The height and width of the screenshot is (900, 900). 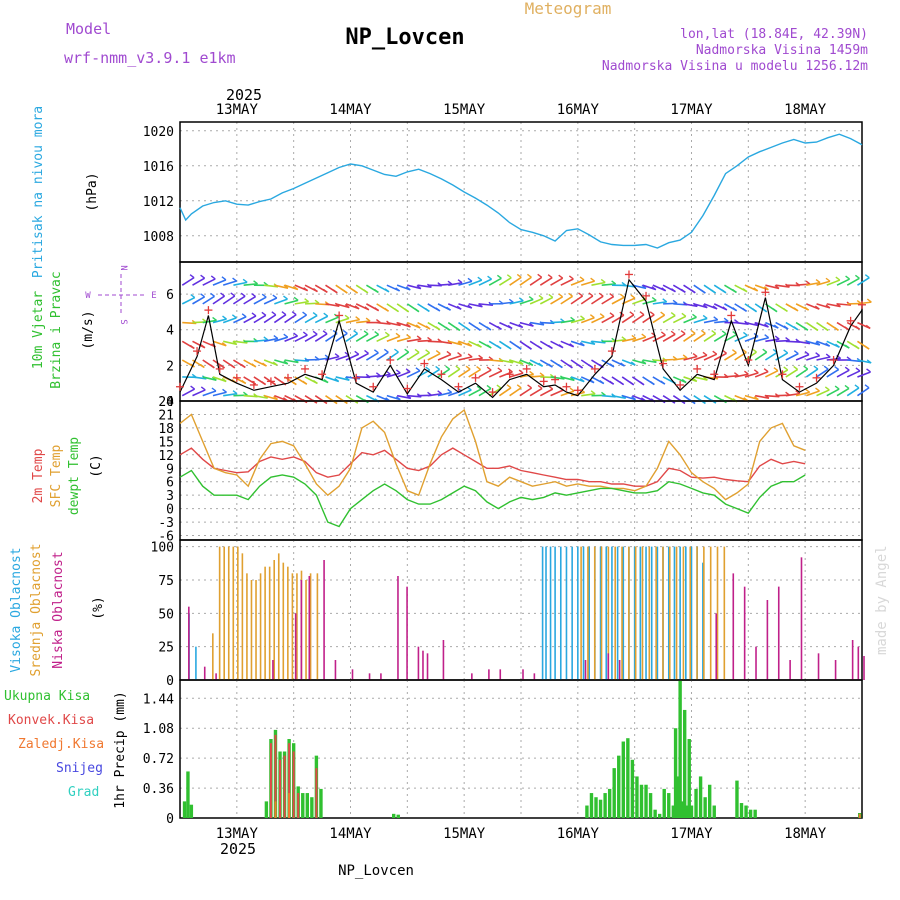 What do you see at coordinates (521, 338) in the screenshot?
I see `wind-speed-line` at bounding box center [521, 338].